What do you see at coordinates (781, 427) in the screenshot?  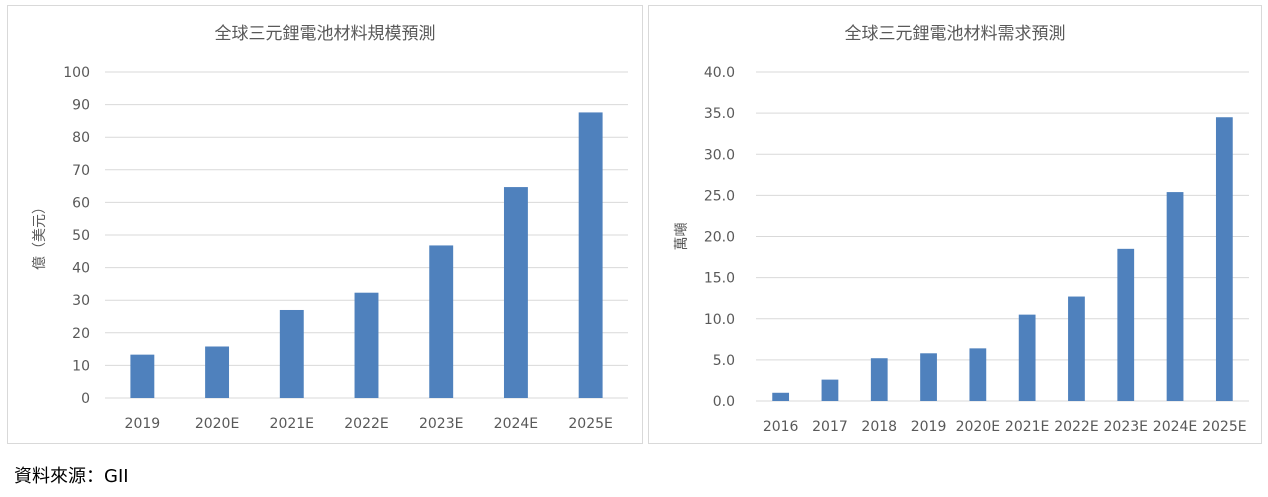 I see `x-tick-label: 2016` at bounding box center [781, 427].